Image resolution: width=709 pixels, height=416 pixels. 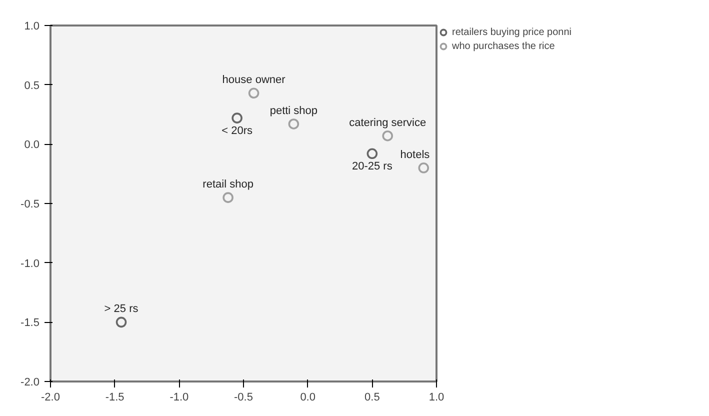 What do you see at coordinates (503, 46) in the screenshot?
I see `legend-label: who purchases the rice` at bounding box center [503, 46].